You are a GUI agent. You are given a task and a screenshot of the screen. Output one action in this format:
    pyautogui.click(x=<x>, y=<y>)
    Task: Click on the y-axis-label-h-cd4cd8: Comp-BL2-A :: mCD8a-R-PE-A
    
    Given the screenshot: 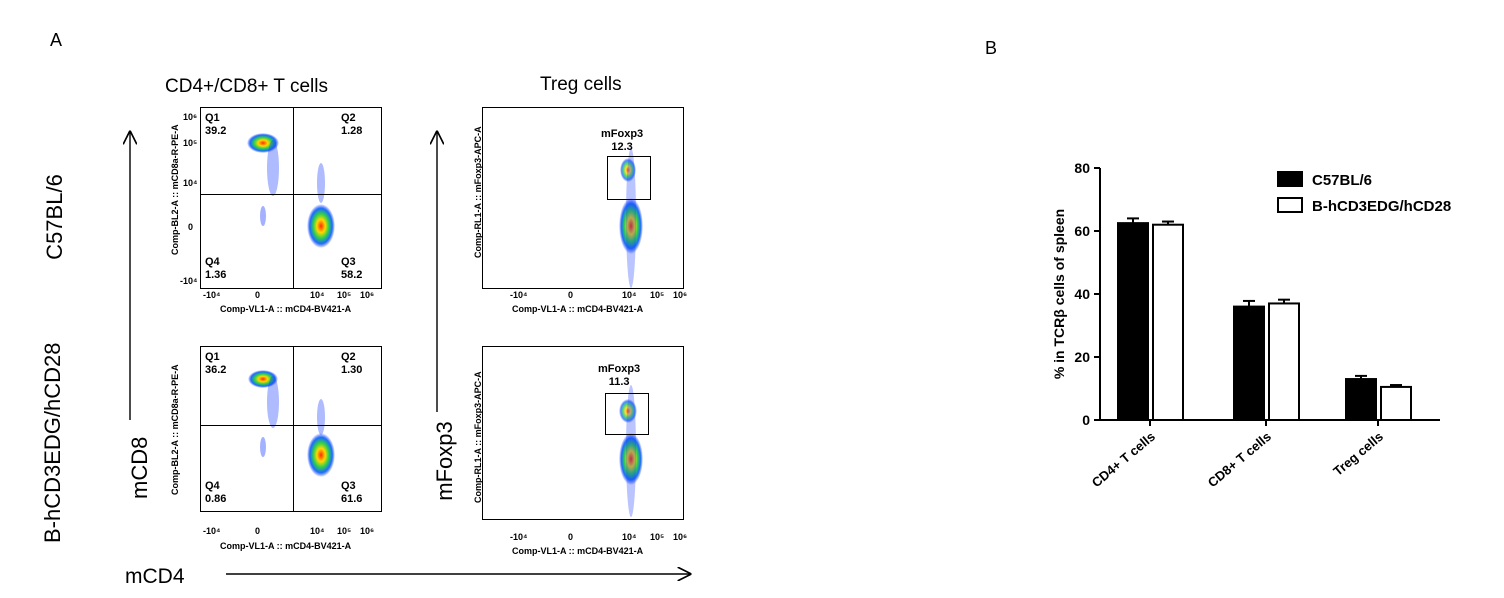 What is the action you would take?
    pyautogui.click(x=175, y=429)
    